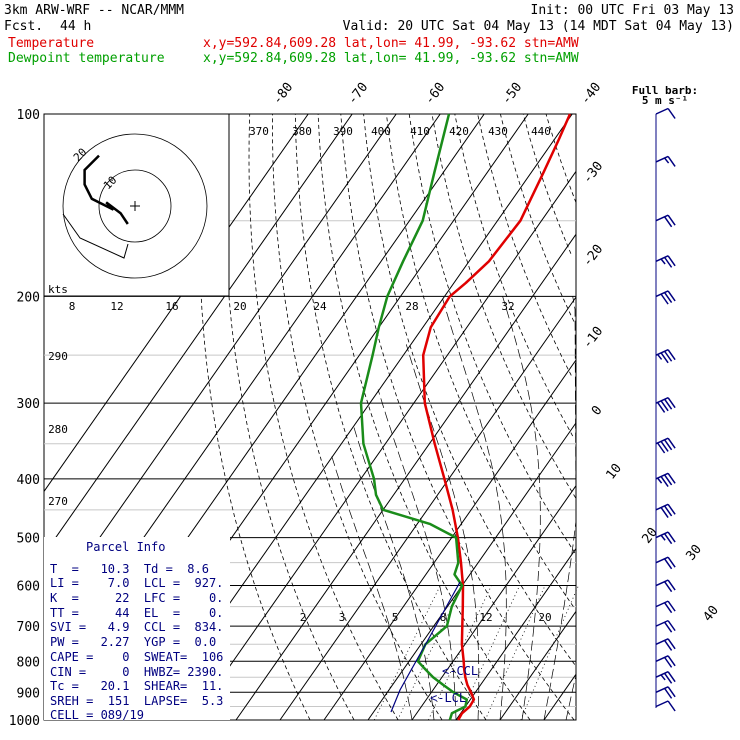  I want to click on hodograph-kts-label: kts, so click(58, 289).